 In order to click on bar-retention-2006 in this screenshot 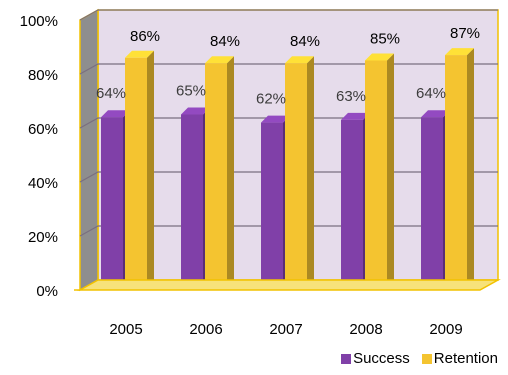, I will do `click(219, 173)`.